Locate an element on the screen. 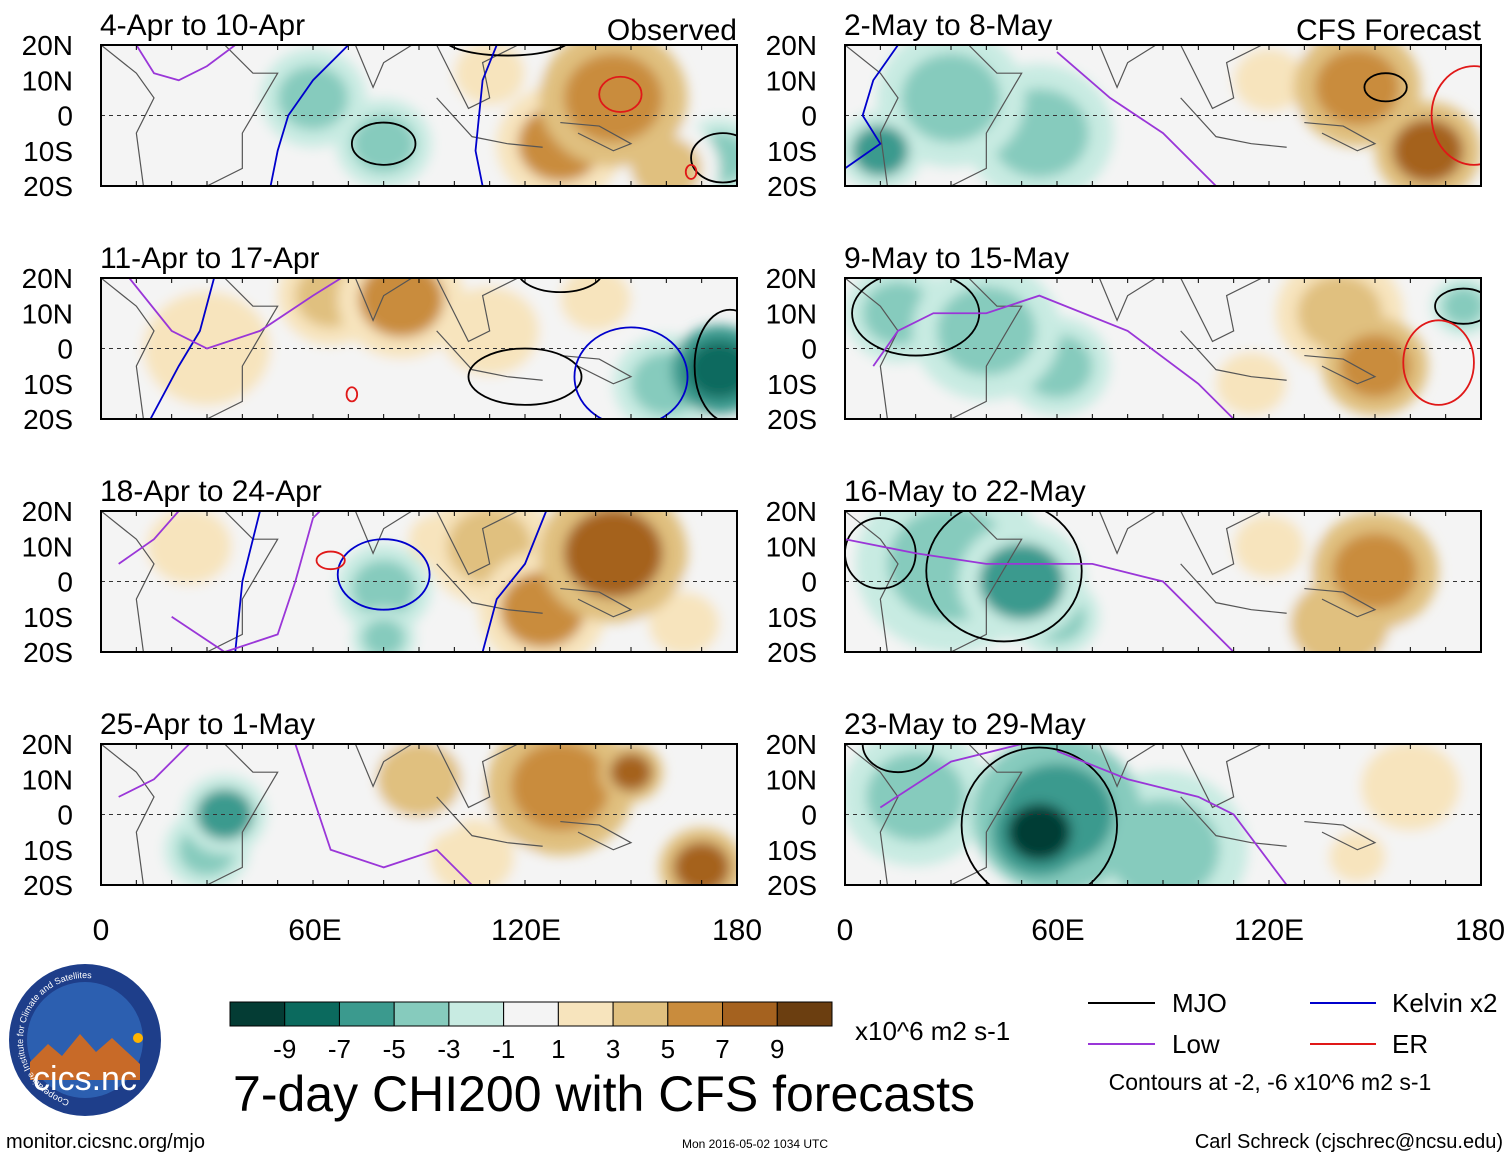 The width and height of the screenshot is (1510, 1158). map-panel: 18-Apr to 24-Apr 20N 10N 0 10S 20S is located at coordinates (380, 571).